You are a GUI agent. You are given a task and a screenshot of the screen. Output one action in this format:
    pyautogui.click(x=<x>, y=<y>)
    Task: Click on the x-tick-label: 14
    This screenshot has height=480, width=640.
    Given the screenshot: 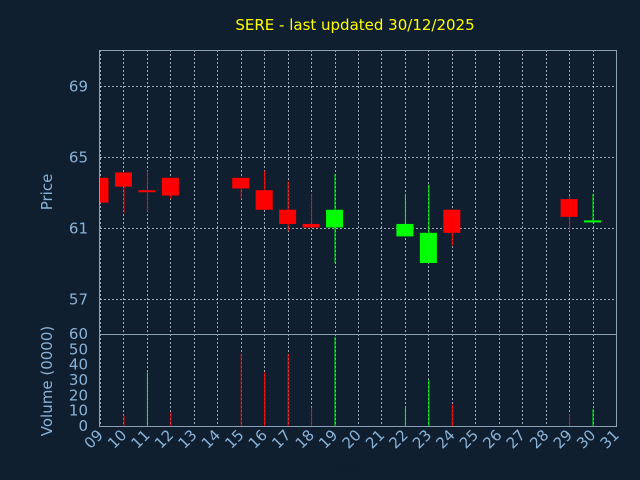 What is the action you would take?
    pyautogui.click(x=211, y=439)
    